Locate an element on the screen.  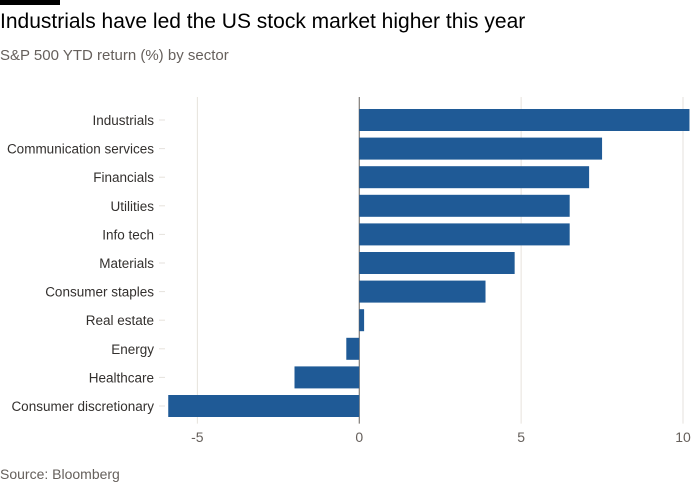
x-tick-label: 5 is located at coordinates (521, 437).